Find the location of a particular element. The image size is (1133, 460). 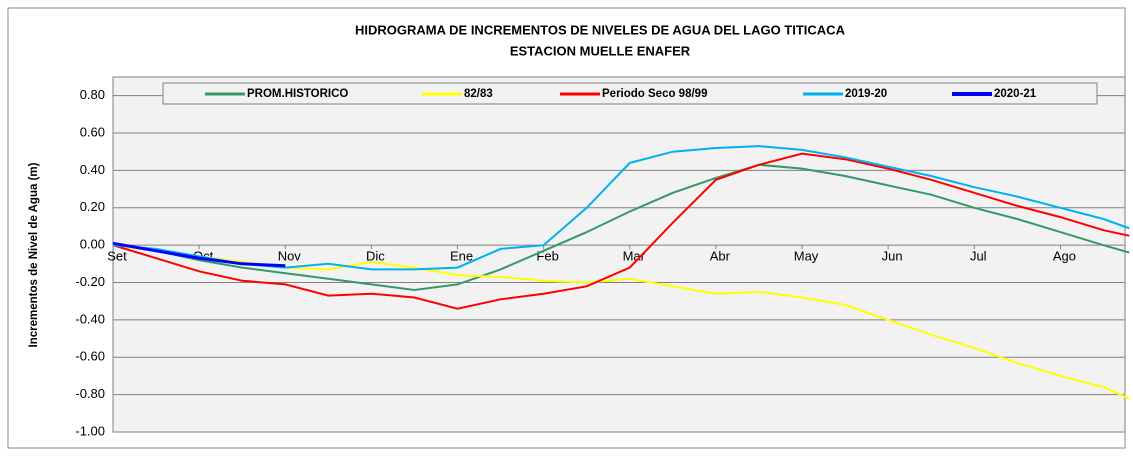

legend-label: 2019-20 is located at coordinates (866, 94).